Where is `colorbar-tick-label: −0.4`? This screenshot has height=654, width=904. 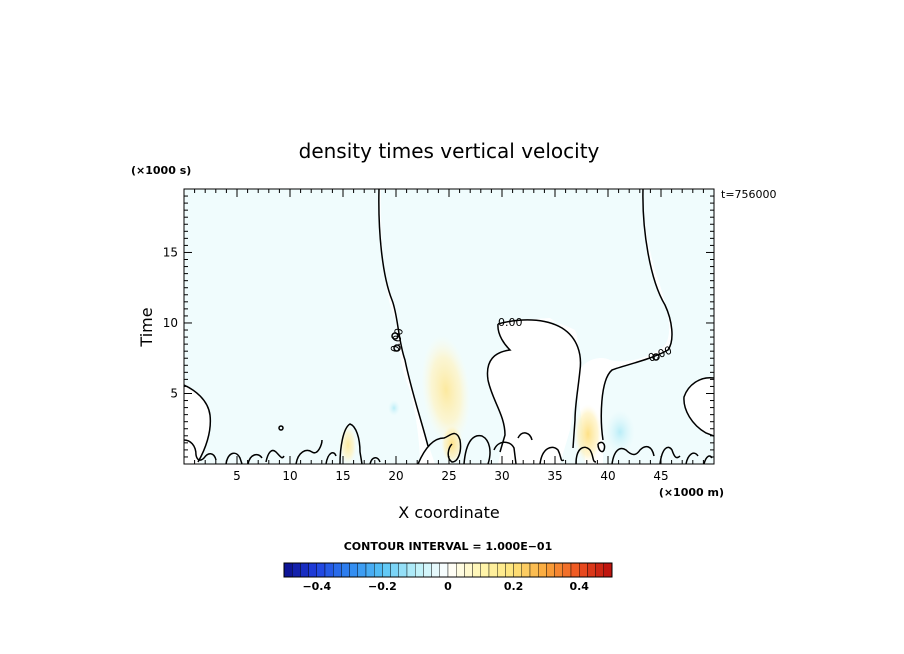
colorbar-tick-label: −0.4 is located at coordinates (316, 586).